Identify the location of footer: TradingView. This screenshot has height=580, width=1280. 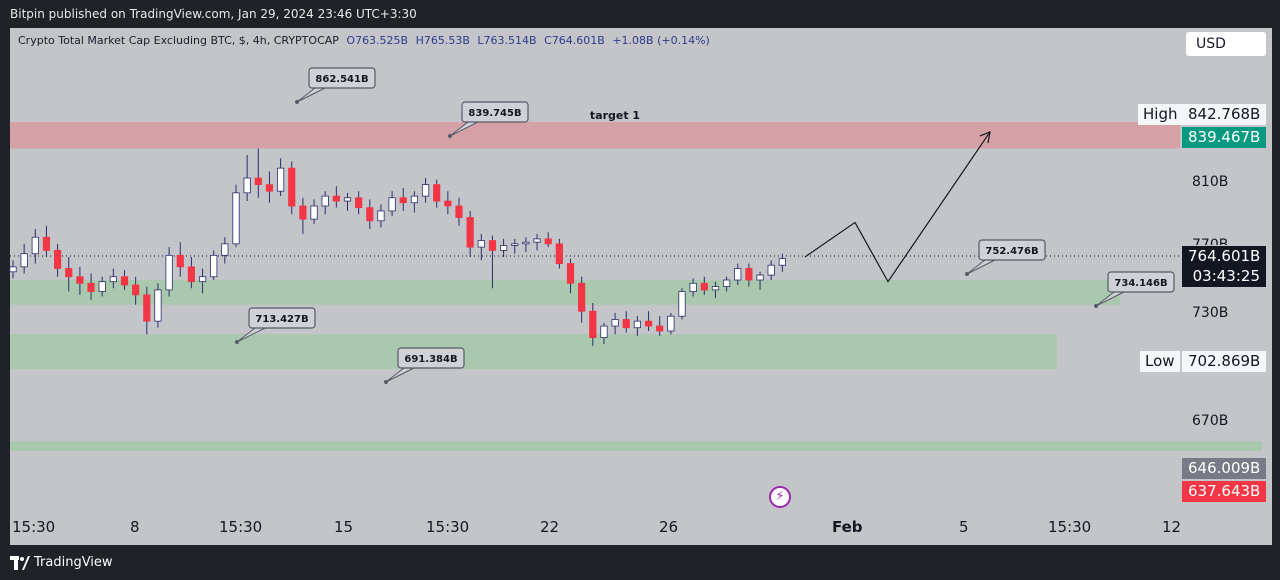
(640, 564).